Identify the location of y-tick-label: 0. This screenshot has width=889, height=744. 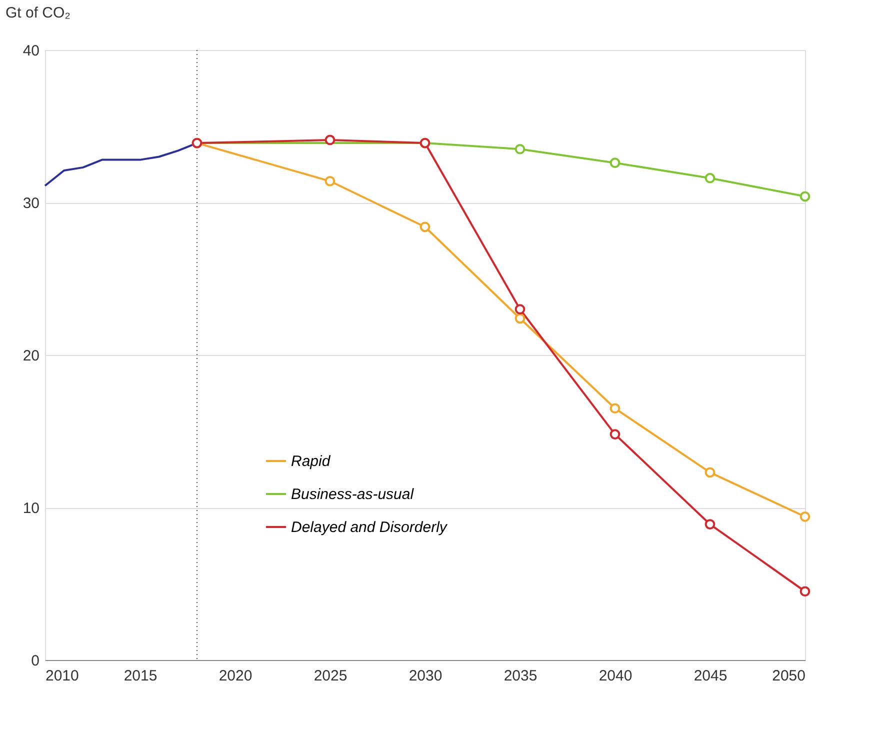
(35, 661).